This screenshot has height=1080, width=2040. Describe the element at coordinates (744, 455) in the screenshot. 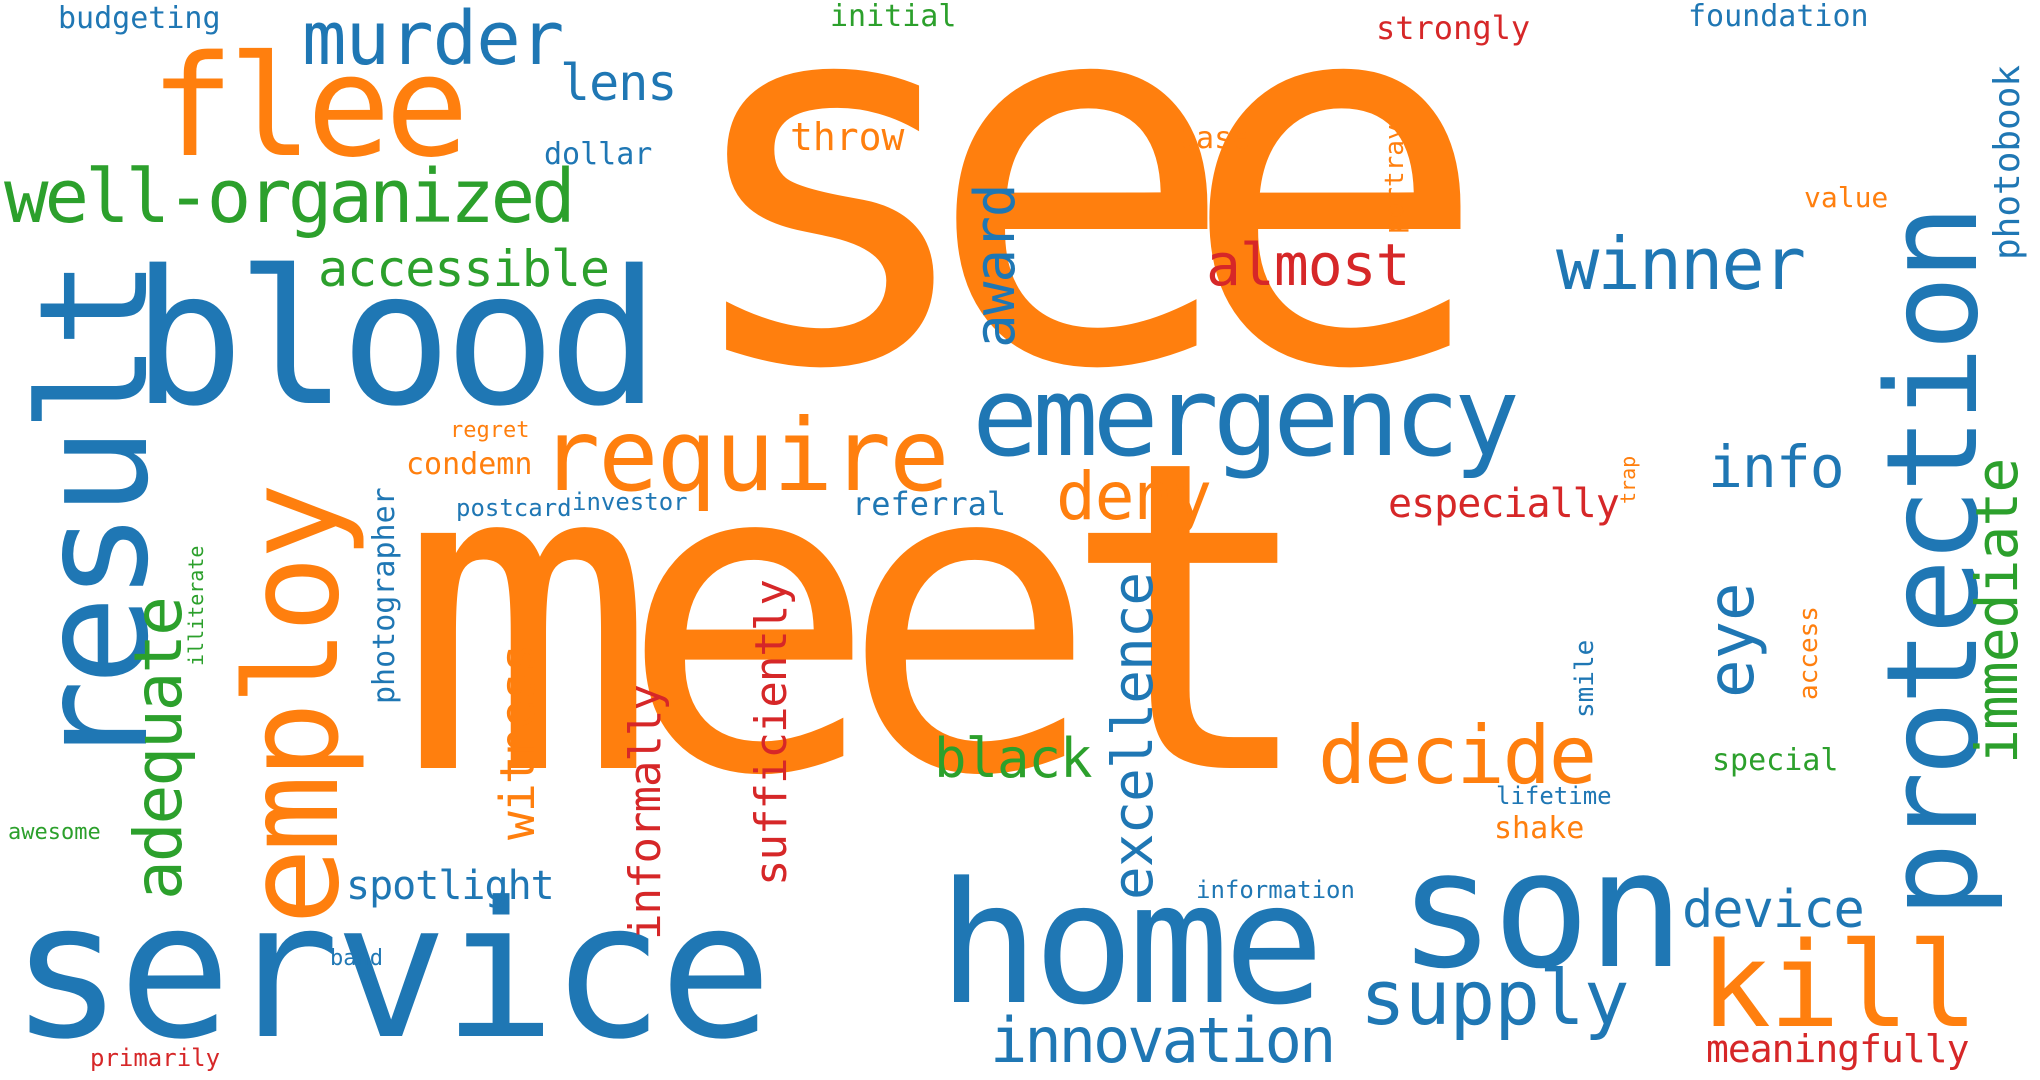

I see `word-require: require` at that location.